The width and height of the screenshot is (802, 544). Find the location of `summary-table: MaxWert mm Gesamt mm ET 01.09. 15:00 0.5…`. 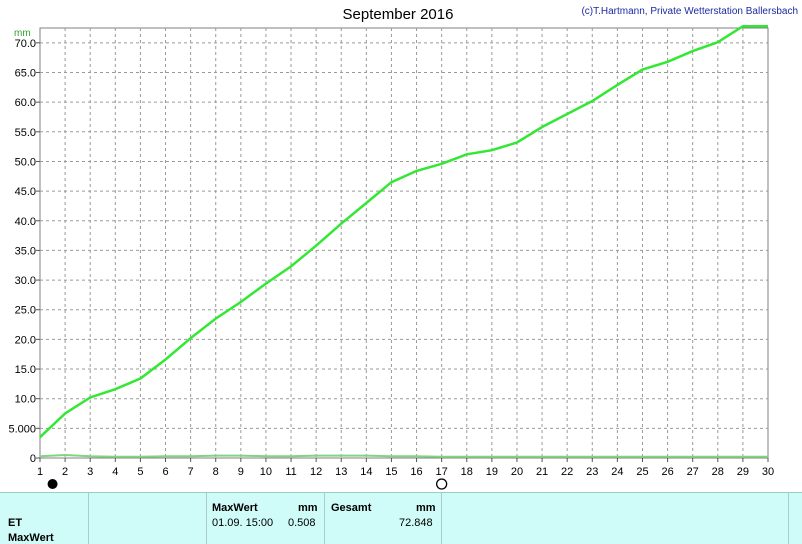

summary-table: MaxWert mm Gesamt mm ET 01.09. 15:00 0.5… is located at coordinates (401, 518).